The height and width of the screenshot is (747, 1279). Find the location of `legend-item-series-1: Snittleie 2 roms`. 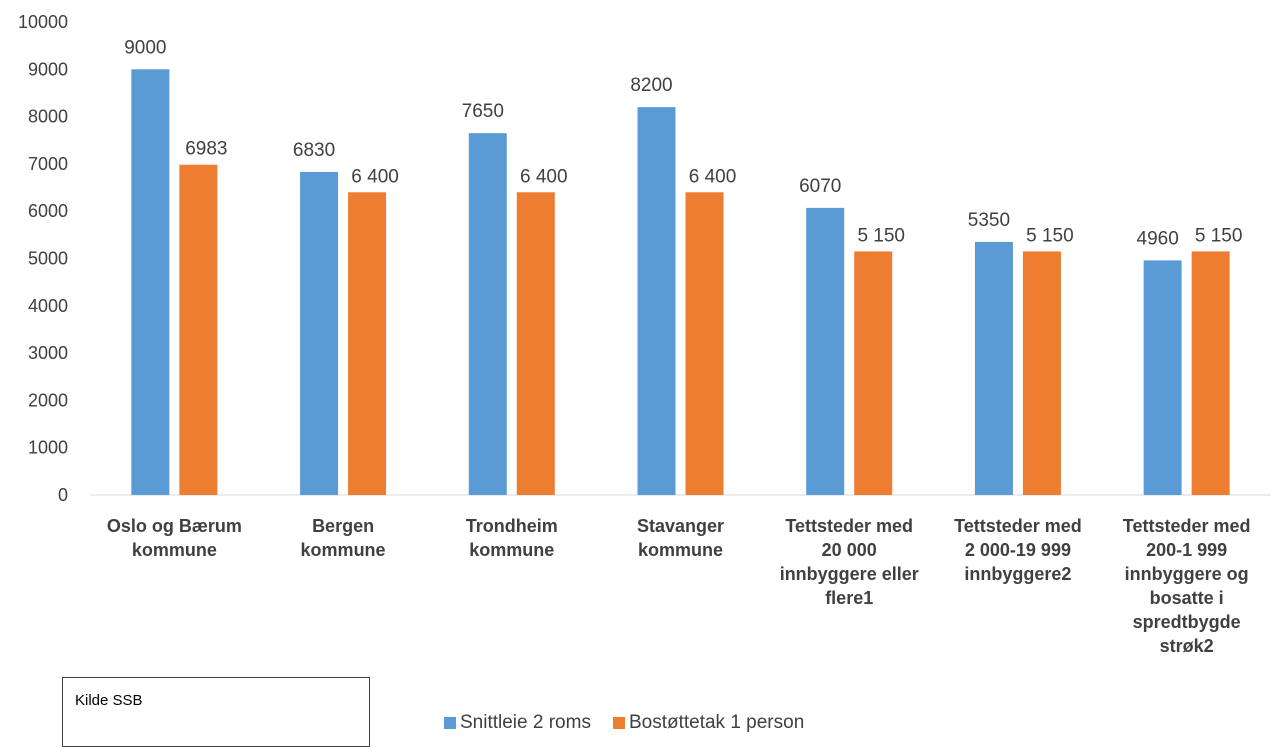

legend-item-series-1: Snittleie 2 roms is located at coordinates (517, 723).